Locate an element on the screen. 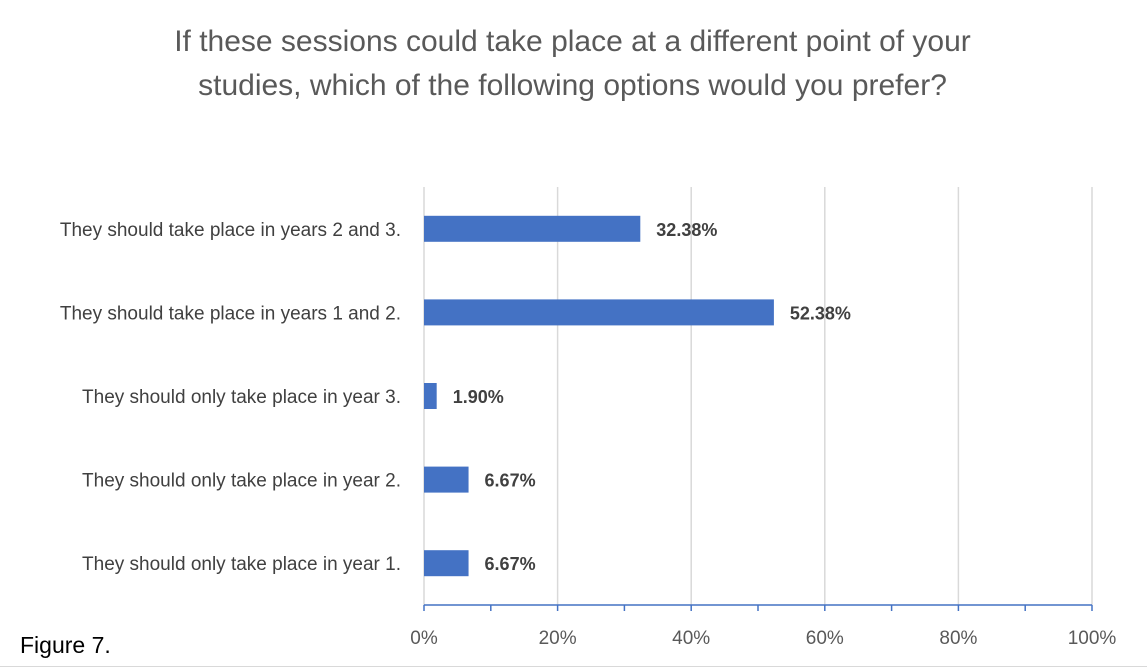 The image size is (1147, 669). x-tick-label: 80% is located at coordinates (958, 638).